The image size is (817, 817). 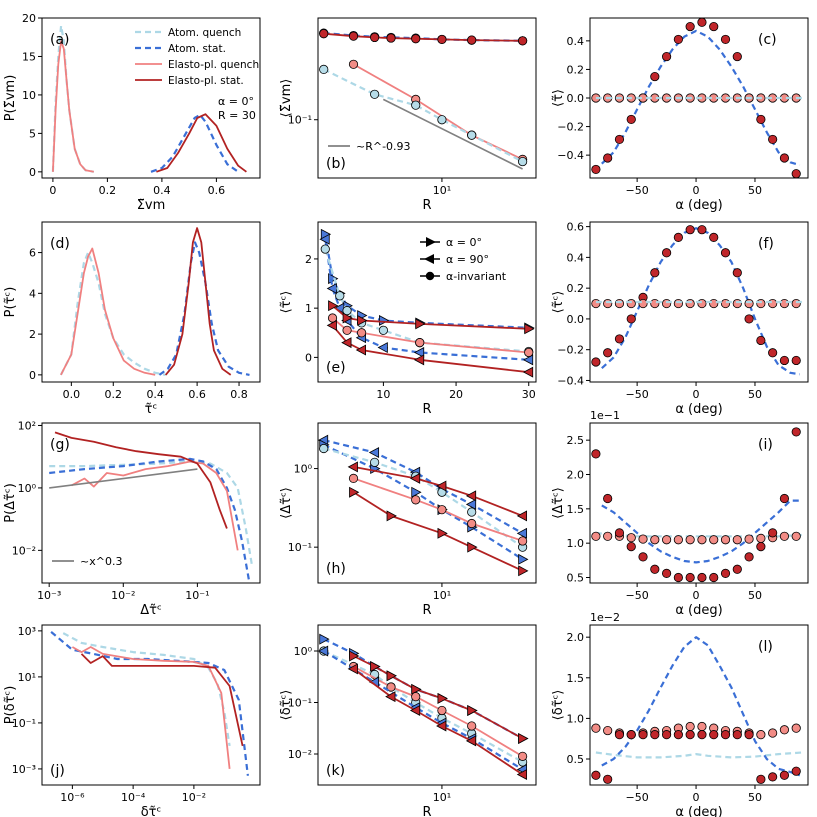 What do you see at coordinates (335, 771) in the screenshot?
I see `panel-tag: (k)` at bounding box center [335, 771].